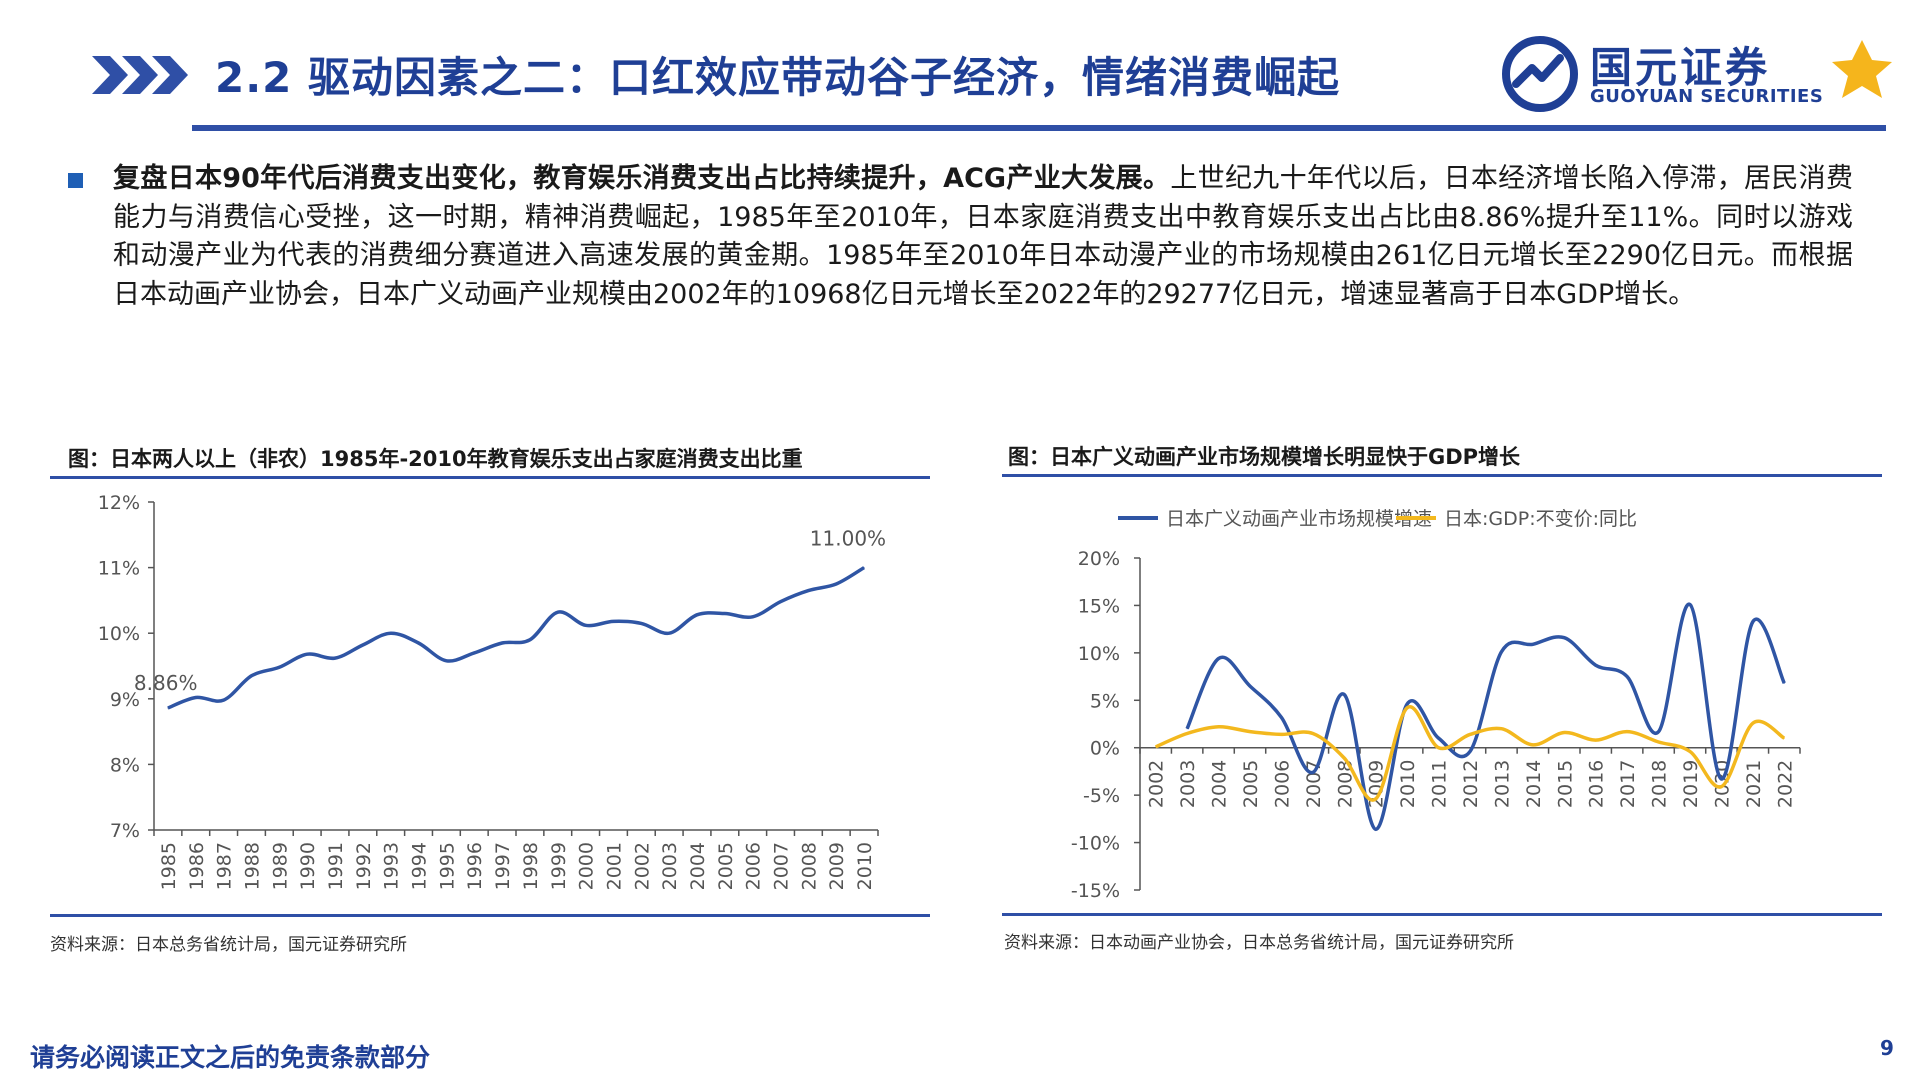  Describe the element at coordinates (1264, 457) in the screenshot. I see `right-chart-title: 图：日本广义动画产业市场规模增长明显快于GDP增长` at that location.